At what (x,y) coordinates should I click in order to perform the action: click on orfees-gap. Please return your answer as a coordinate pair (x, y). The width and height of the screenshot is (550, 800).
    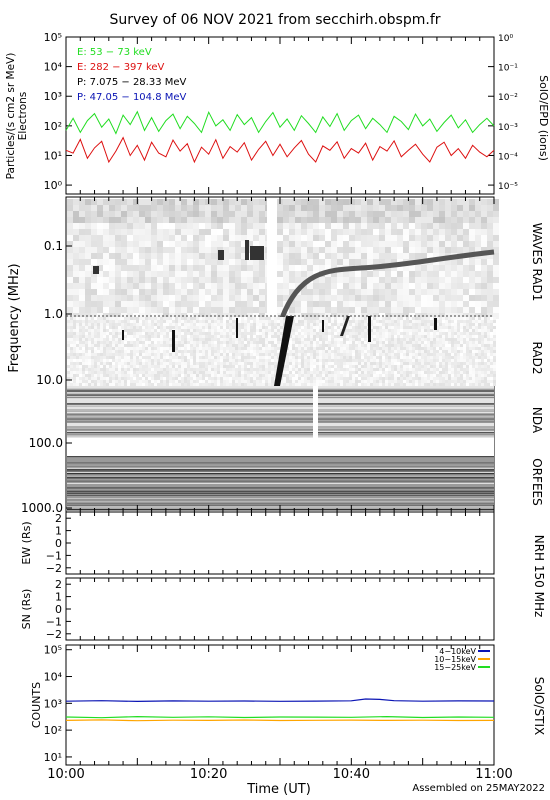
    Looking at the image, I should click on (280, 447).